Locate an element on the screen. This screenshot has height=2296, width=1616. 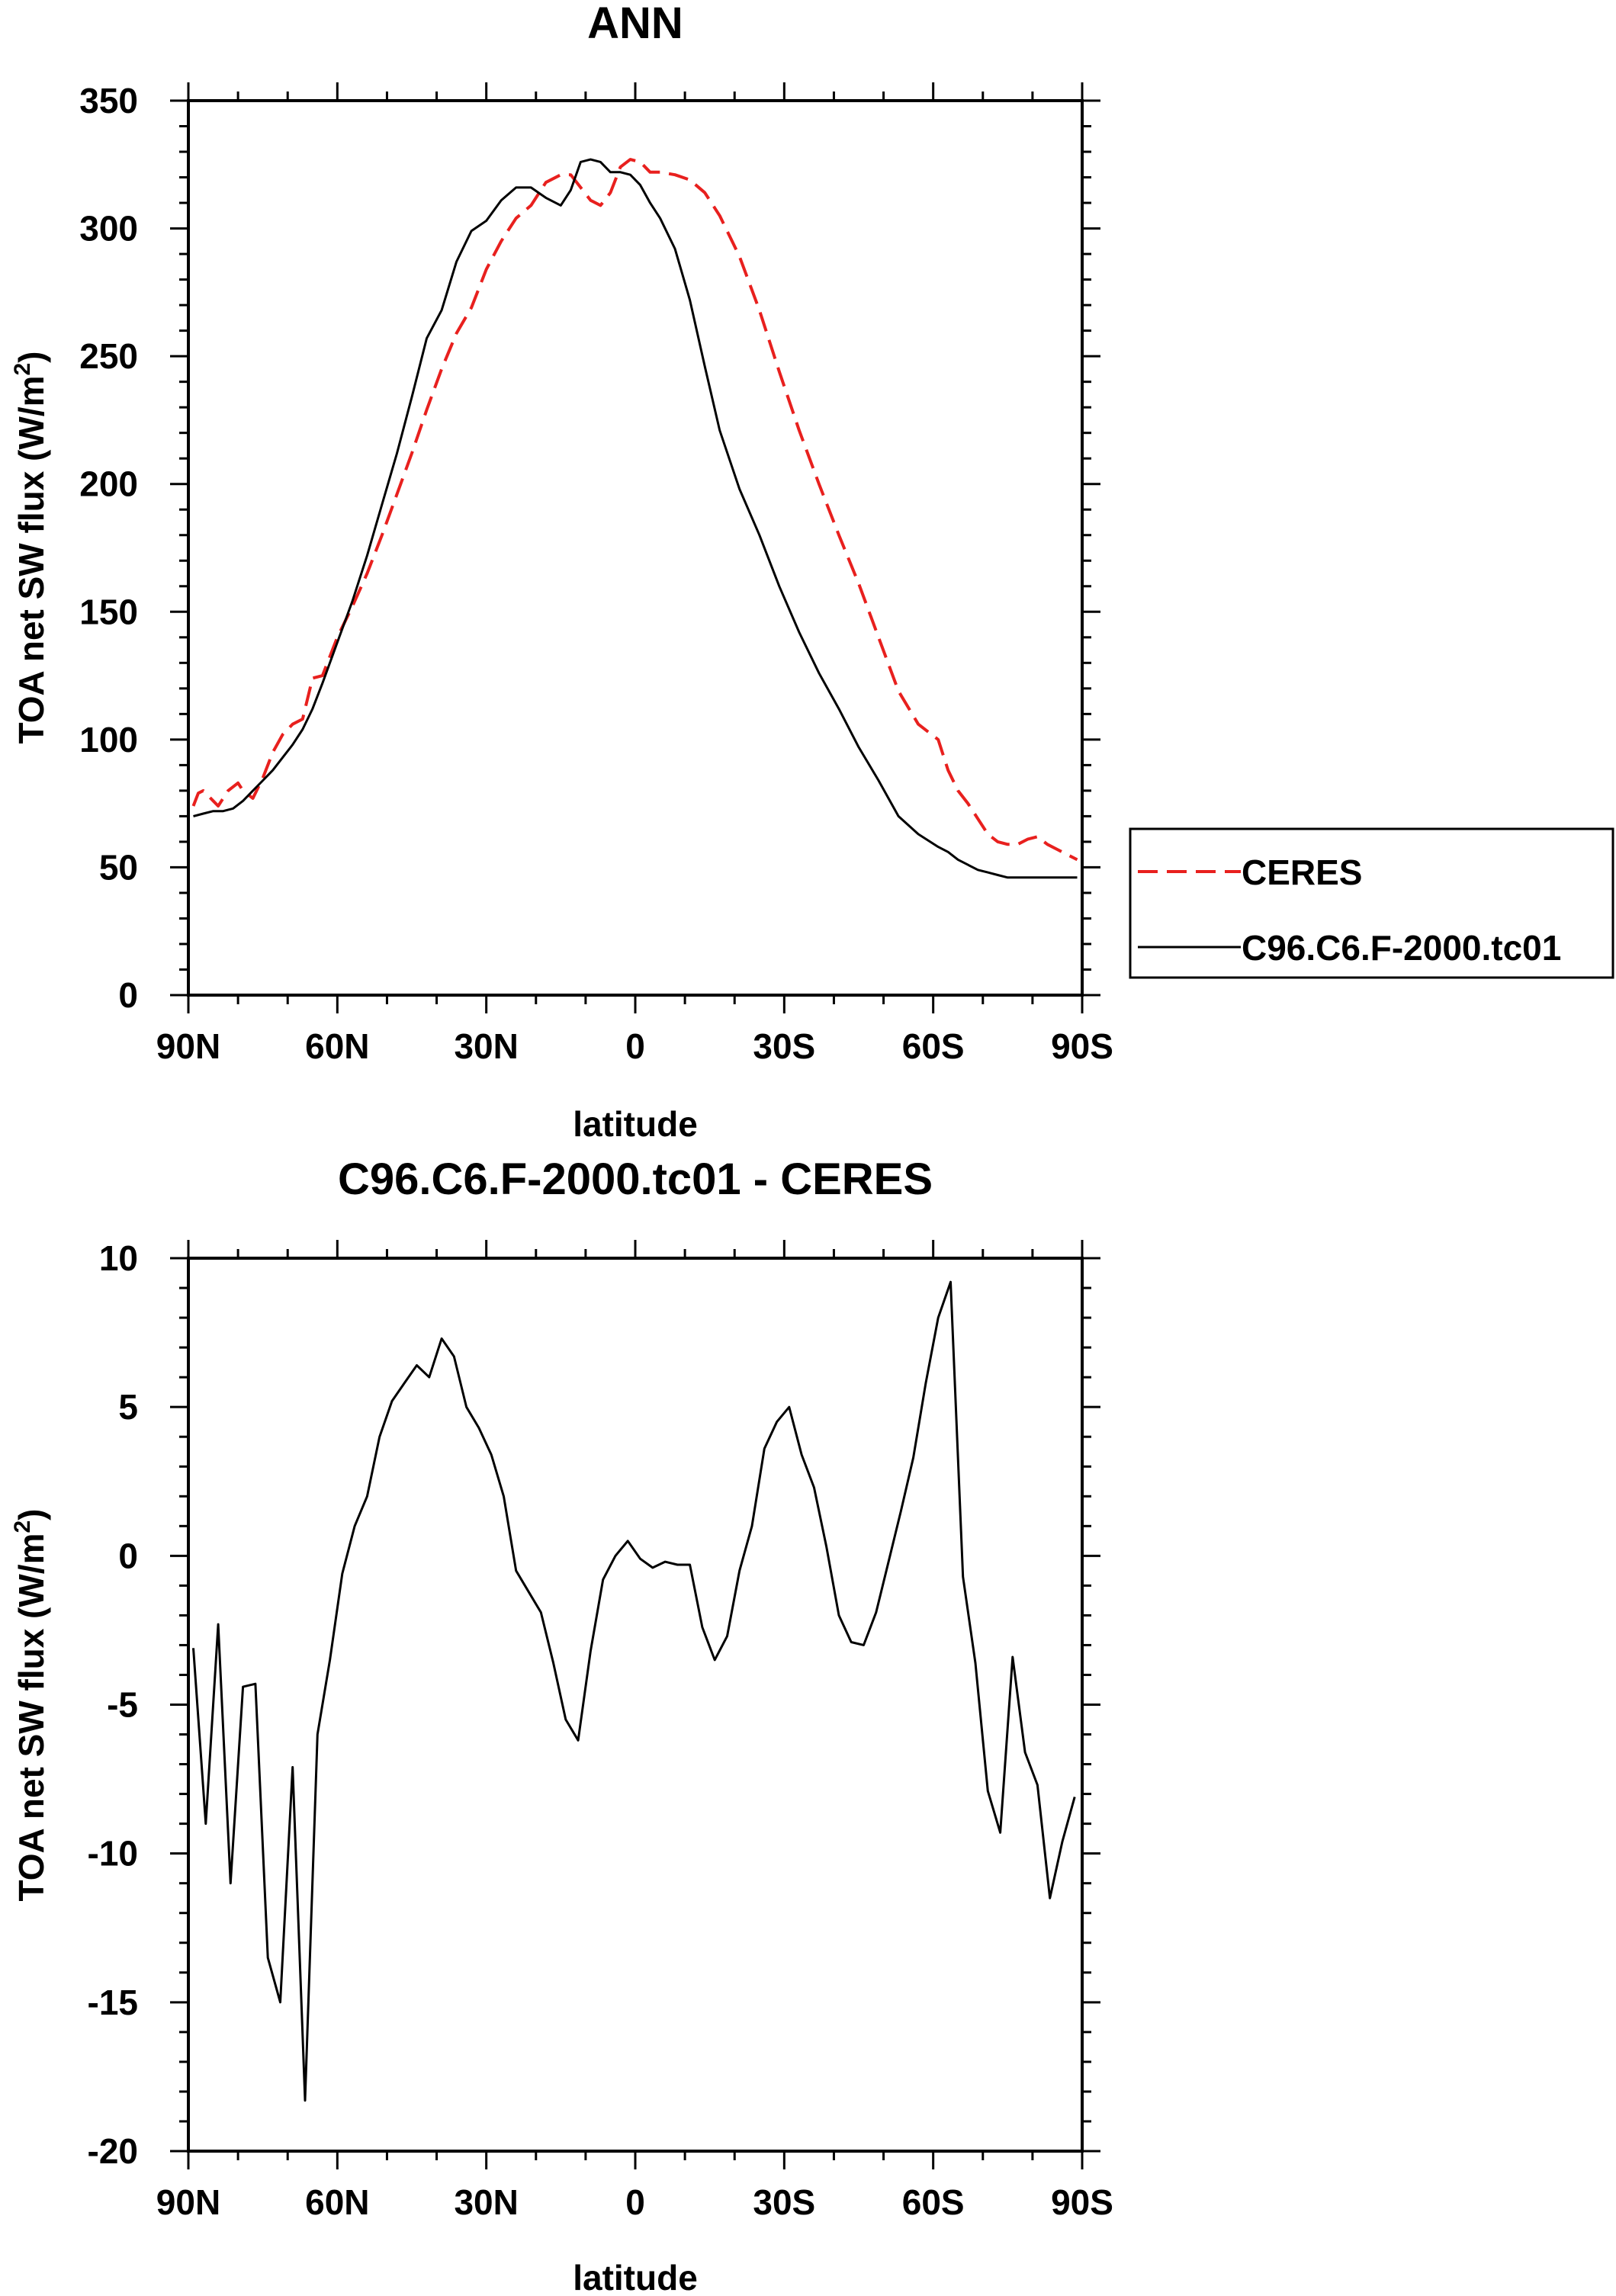
top-x-axis-label: latitude is located at coordinates (635, 1124).